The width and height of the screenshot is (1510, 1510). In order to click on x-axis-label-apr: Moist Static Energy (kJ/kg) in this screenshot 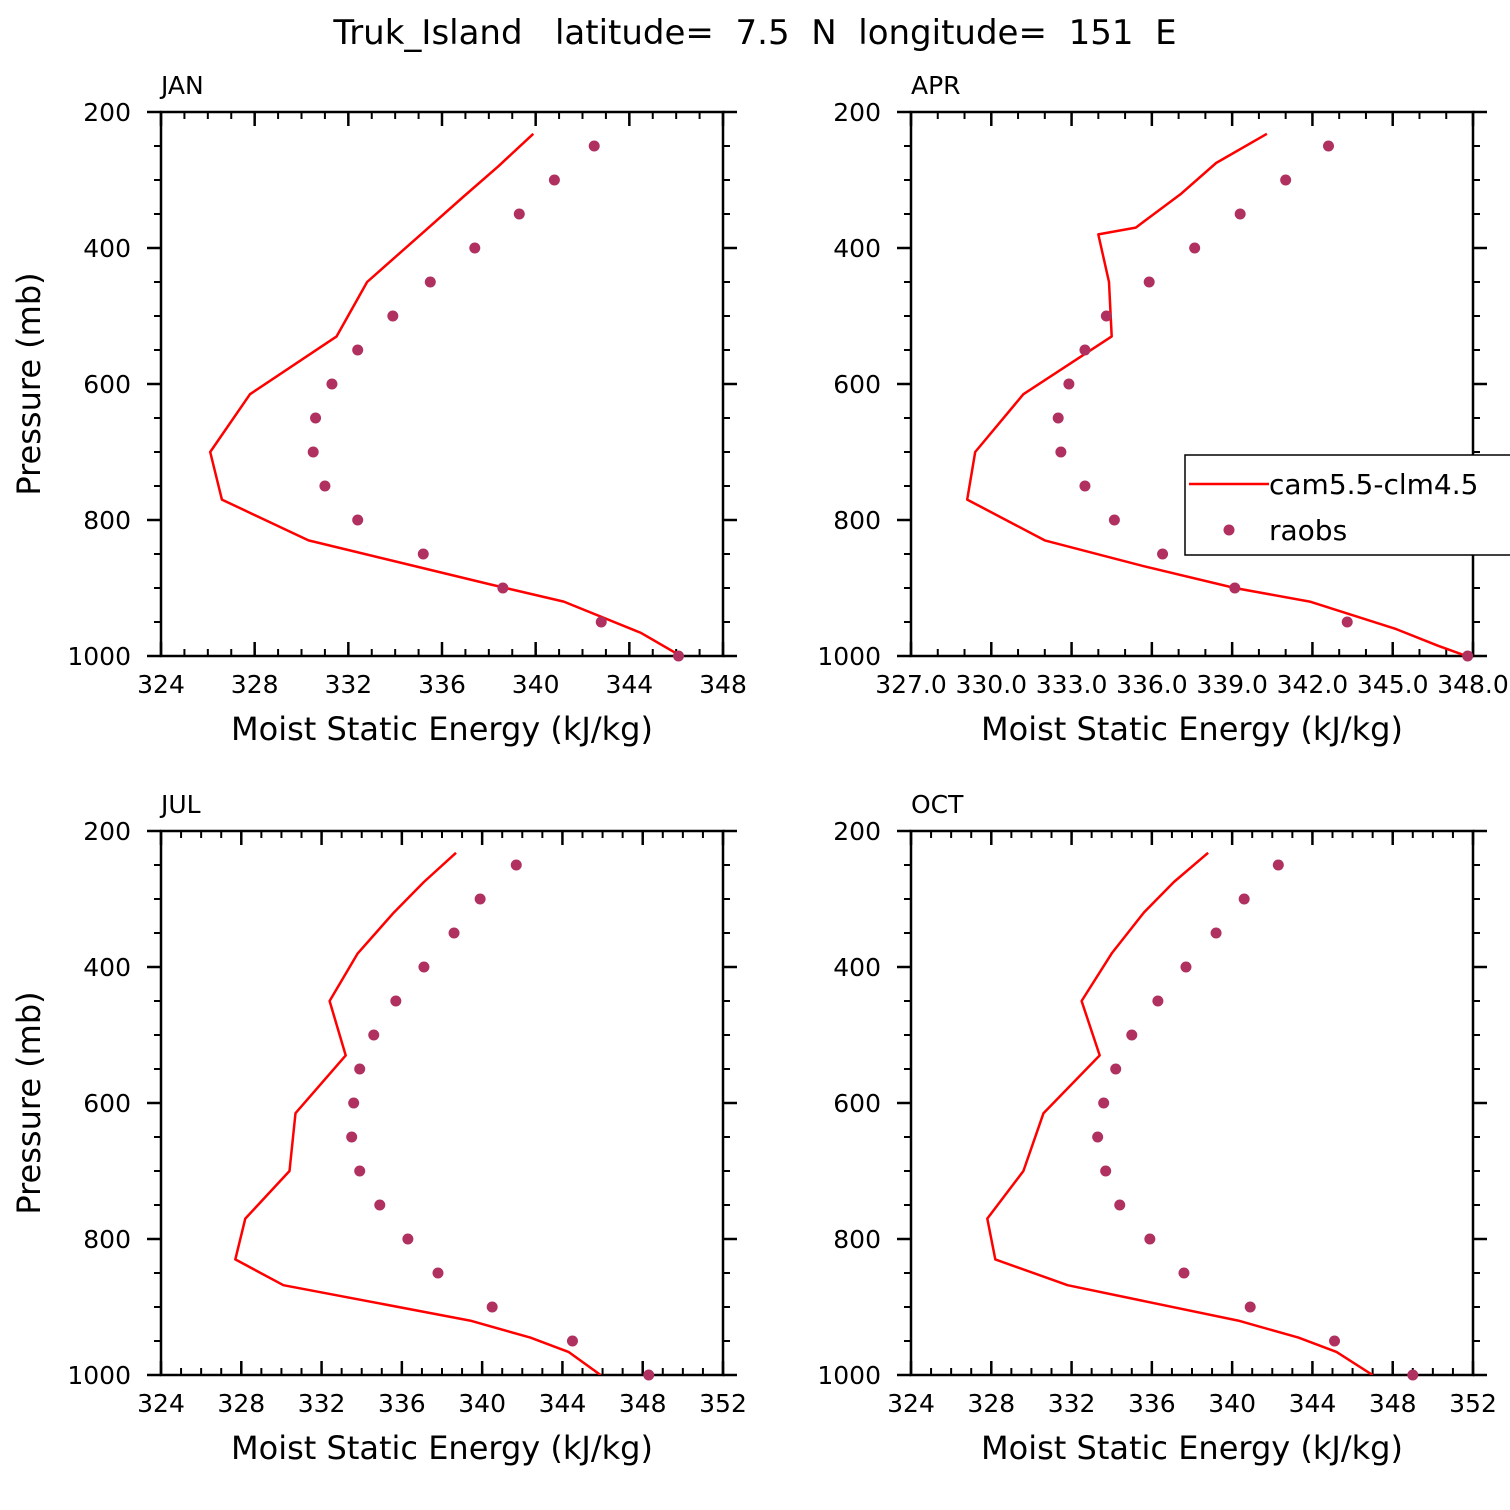, I will do `click(1192, 729)`.